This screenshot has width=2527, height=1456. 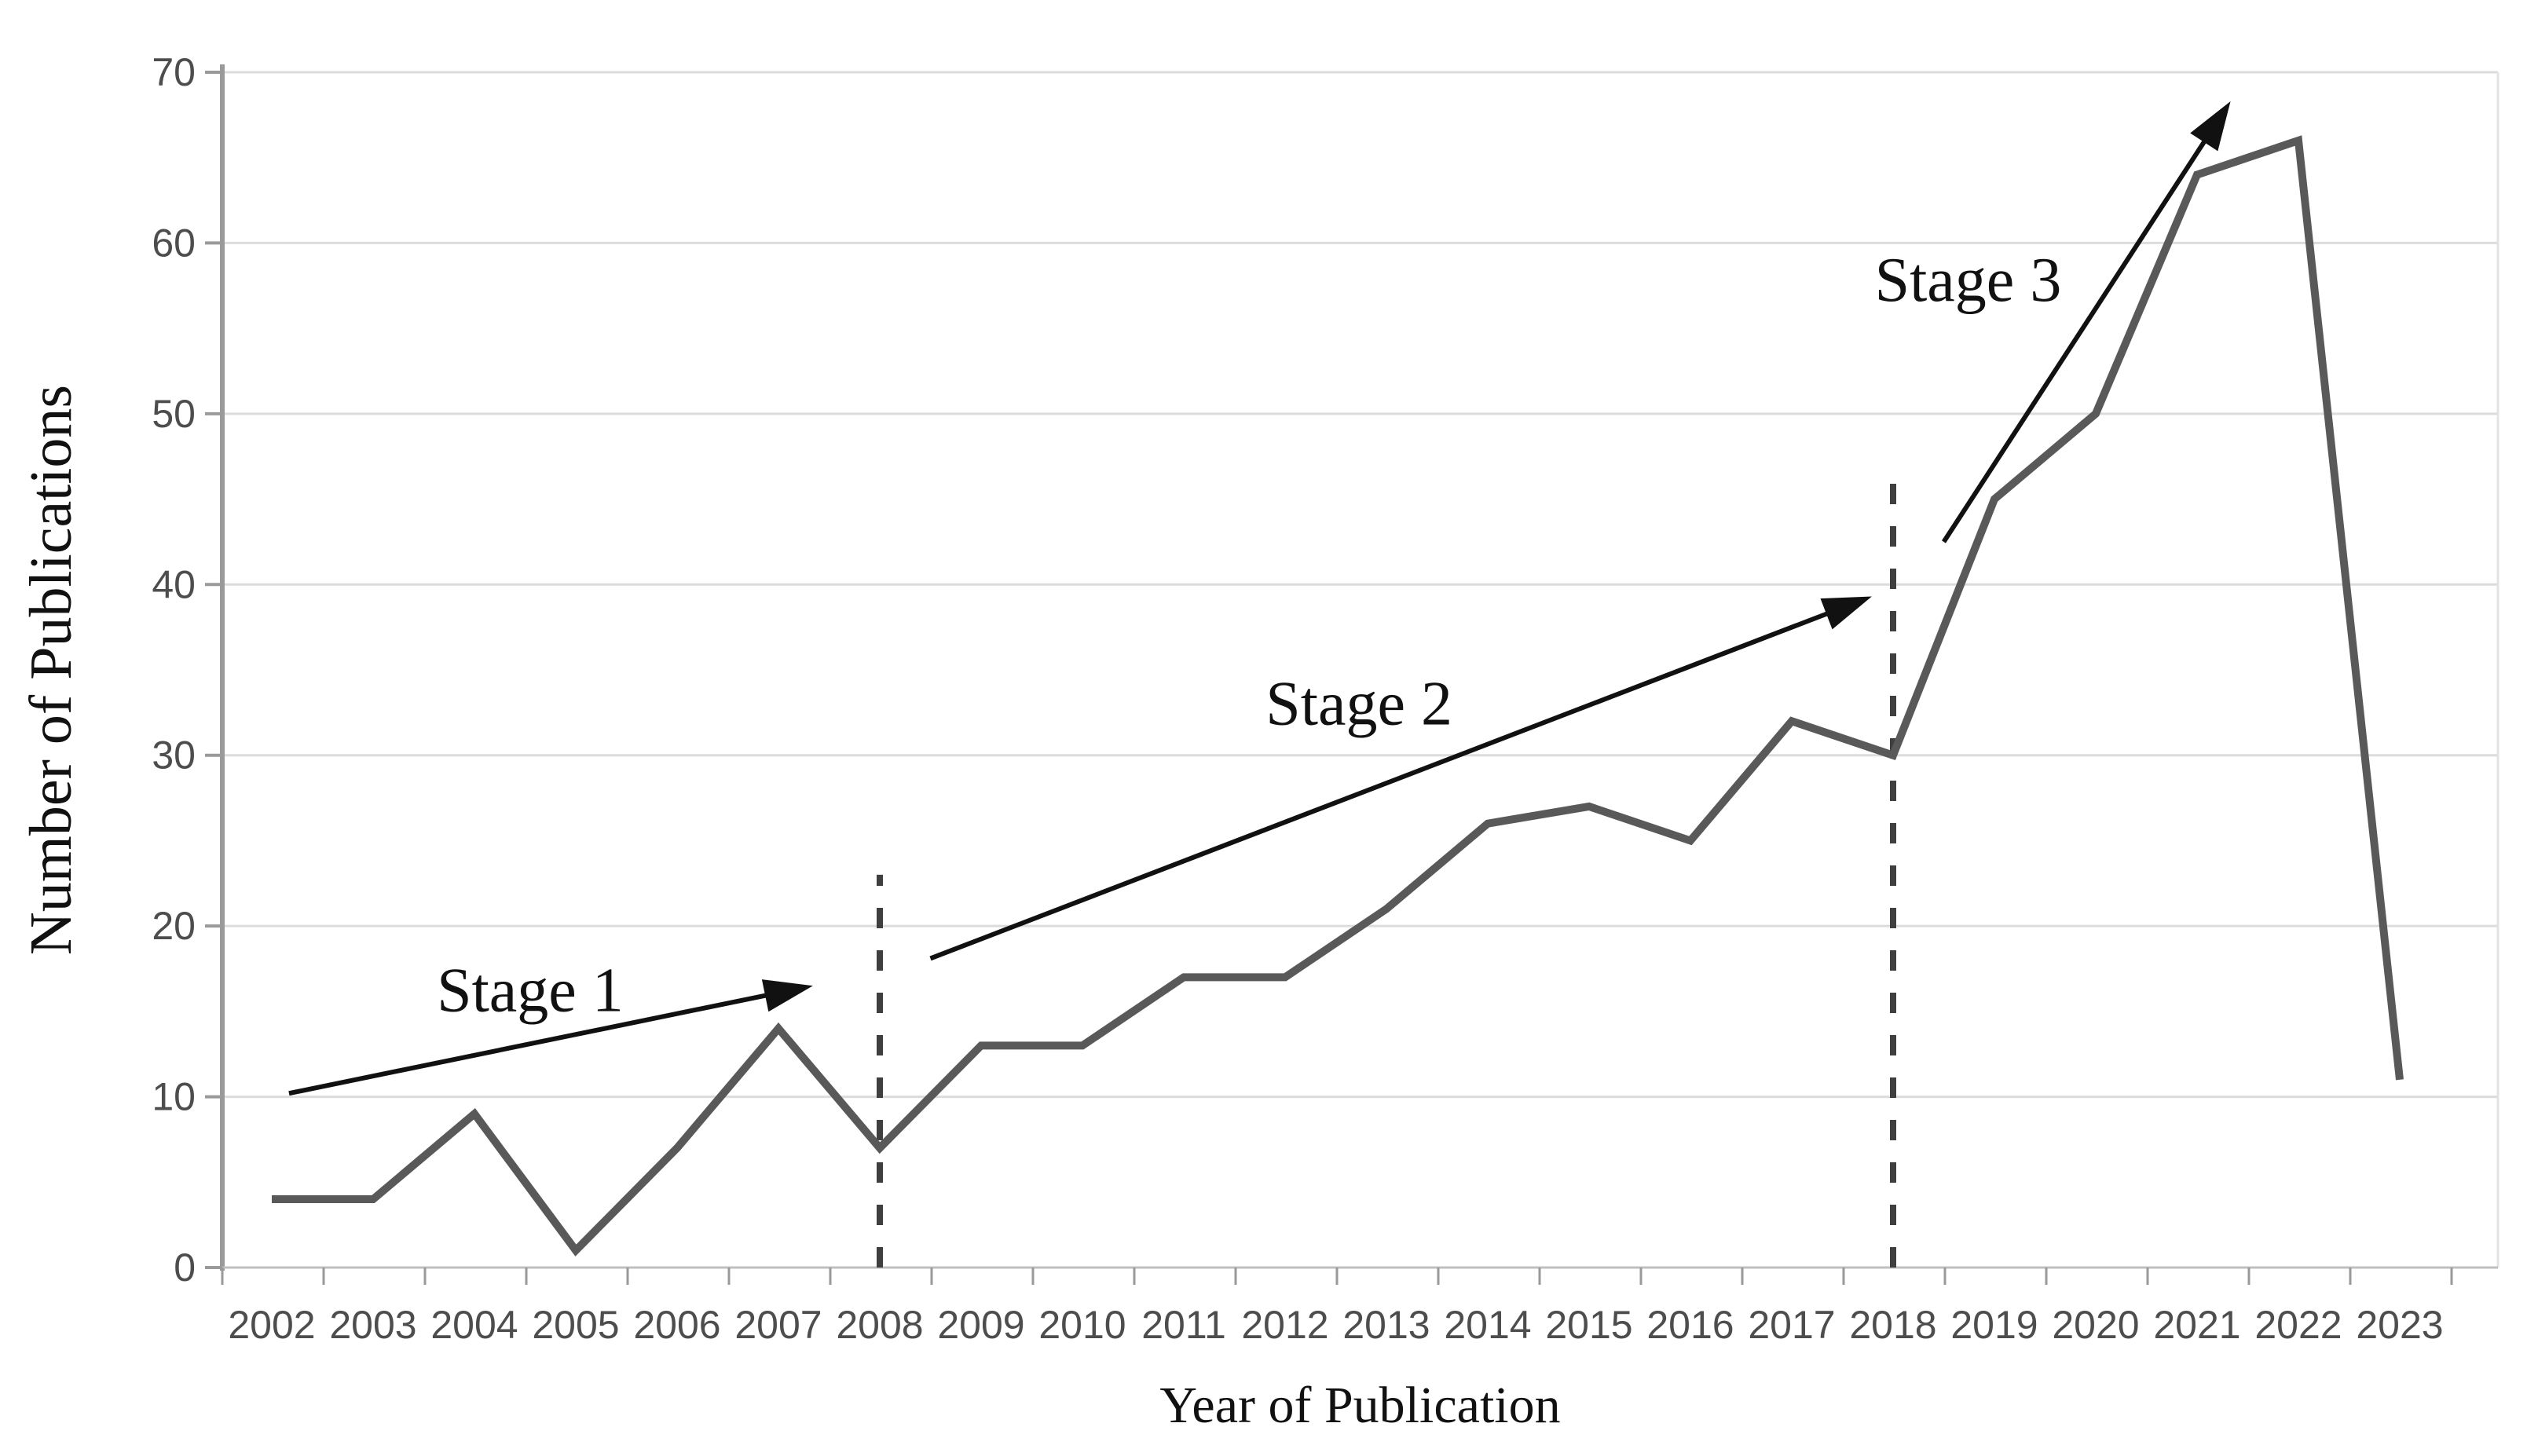 I want to click on x-tick-label-2011: 2011, so click(x=1184, y=1325).